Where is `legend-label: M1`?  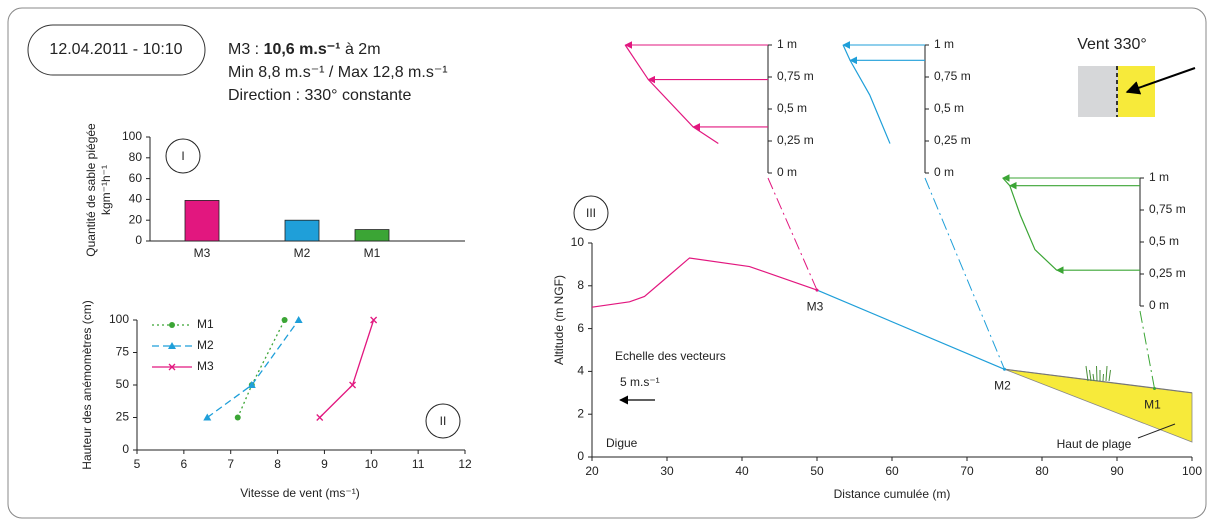
legend-label: M1 is located at coordinates (205, 324).